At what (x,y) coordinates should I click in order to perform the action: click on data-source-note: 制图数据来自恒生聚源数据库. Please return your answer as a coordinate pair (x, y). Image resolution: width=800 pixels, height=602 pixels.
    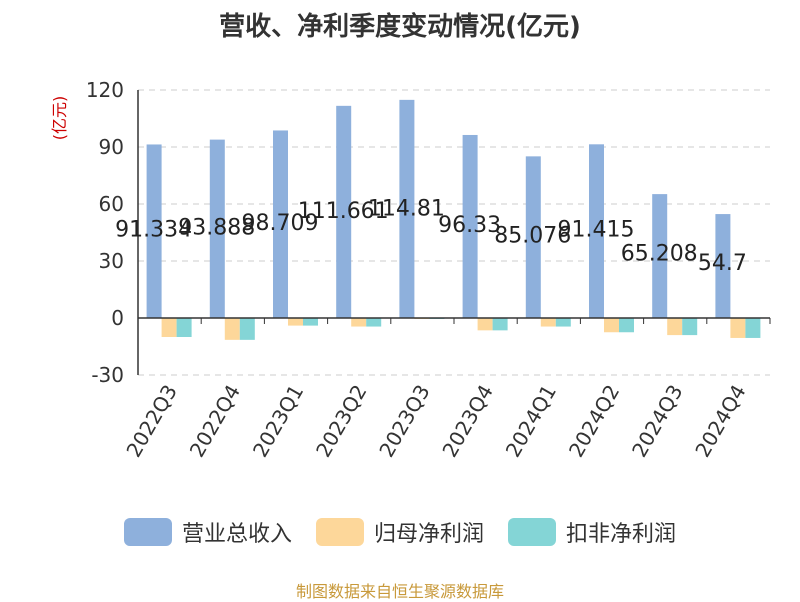
    Looking at the image, I should click on (399, 591).